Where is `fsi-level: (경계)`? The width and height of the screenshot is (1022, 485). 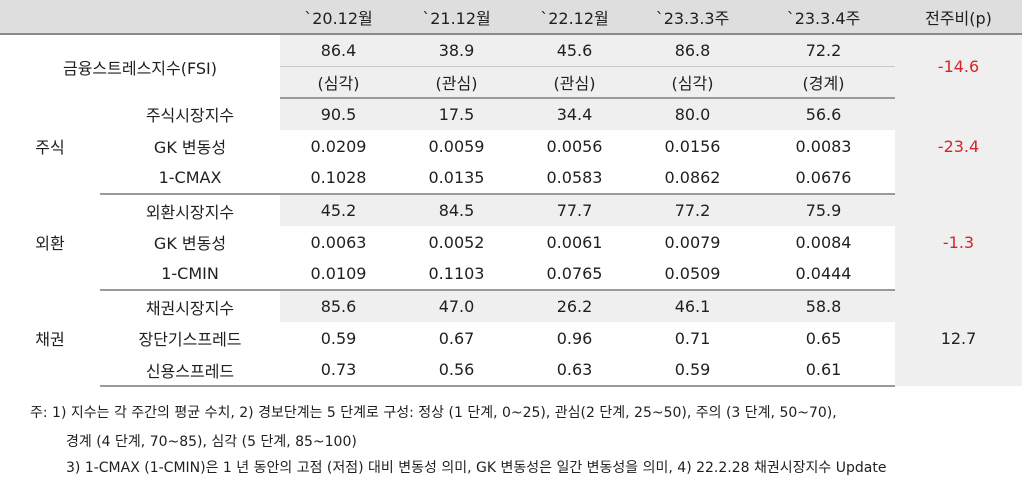
fsi-level: (경계) is located at coordinates (823, 82).